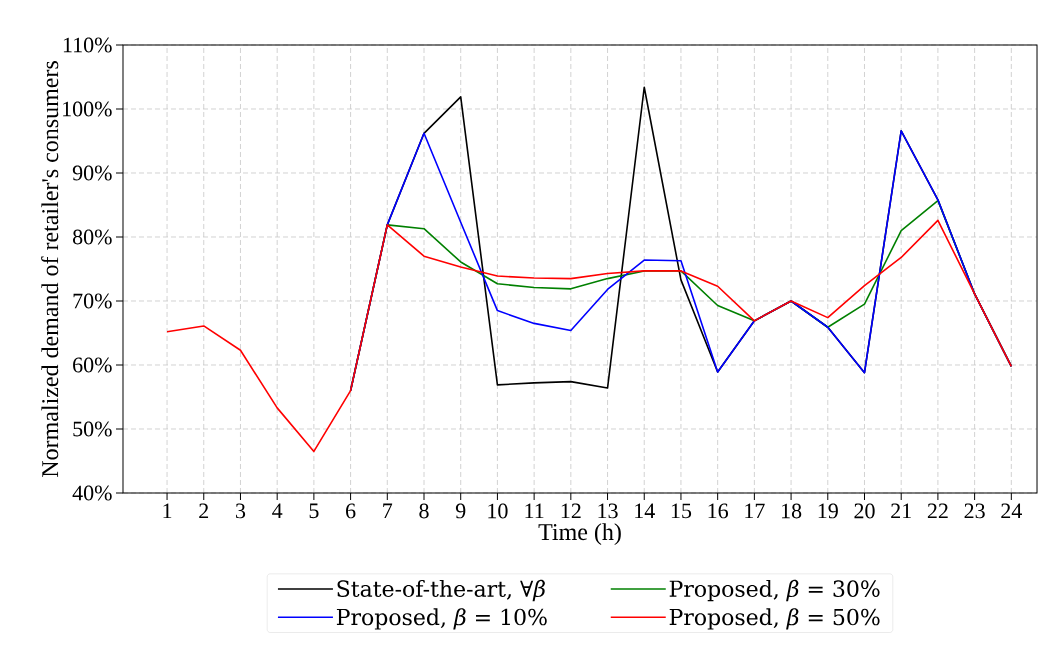 The image size is (1038, 669). What do you see at coordinates (828, 511) in the screenshot?
I see `x-tick-label: 19` at bounding box center [828, 511].